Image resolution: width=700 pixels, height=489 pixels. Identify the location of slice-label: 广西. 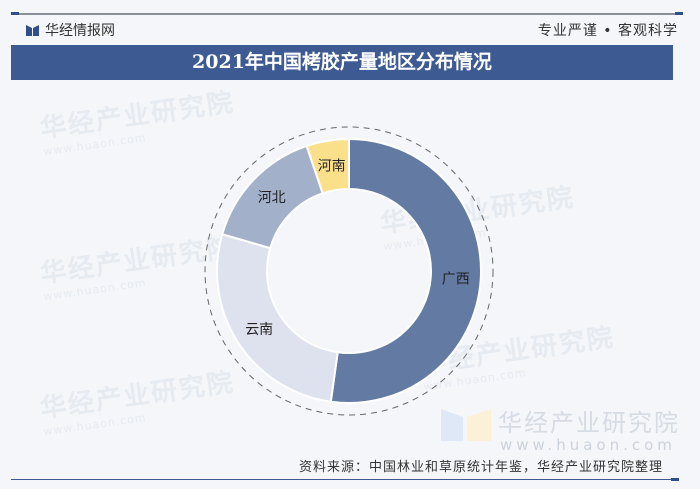
(456, 279).